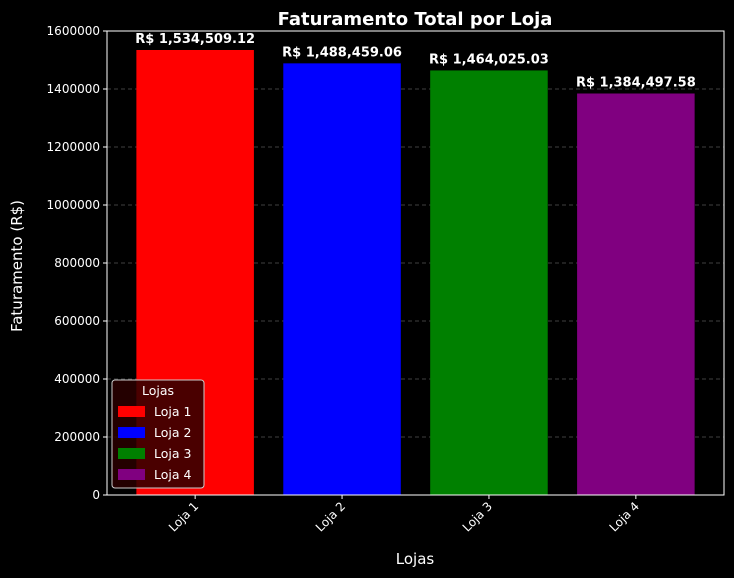 The height and width of the screenshot is (578, 734). I want to click on chart-title: Faturamento Total por Loja, so click(415, 19).